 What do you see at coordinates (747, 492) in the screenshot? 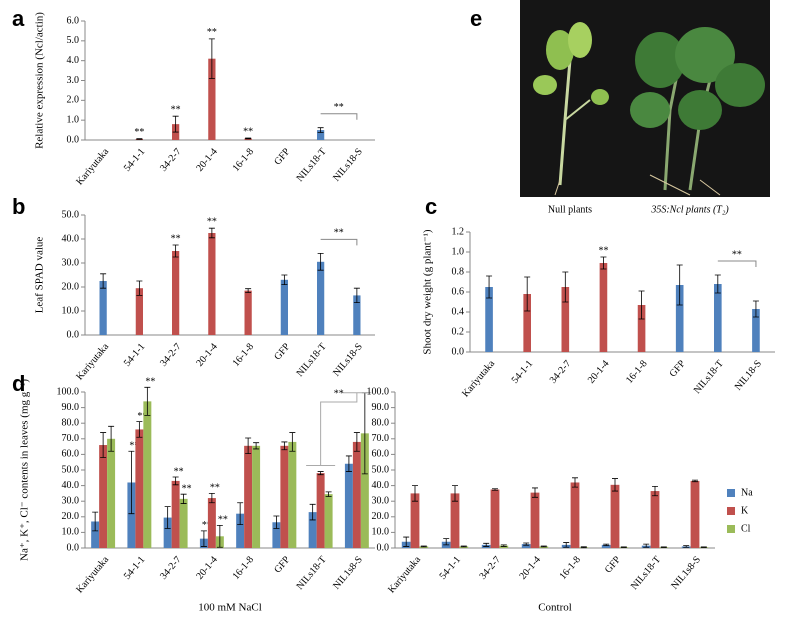
I see `legend-label: Na` at bounding box center [747, 492].